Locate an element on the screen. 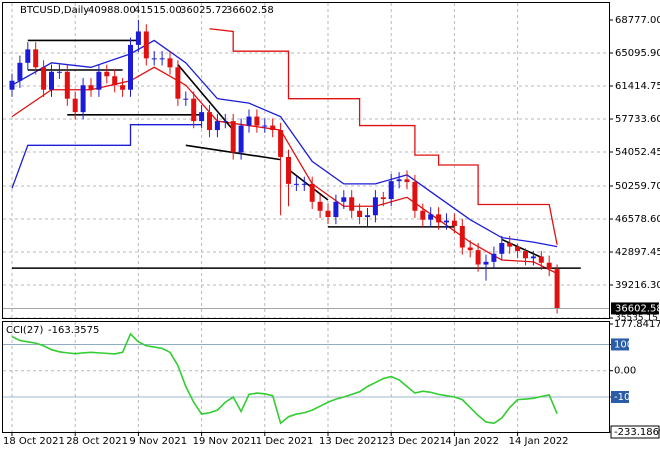  y-tick-label: -100 is located at coordinates (625, 397).